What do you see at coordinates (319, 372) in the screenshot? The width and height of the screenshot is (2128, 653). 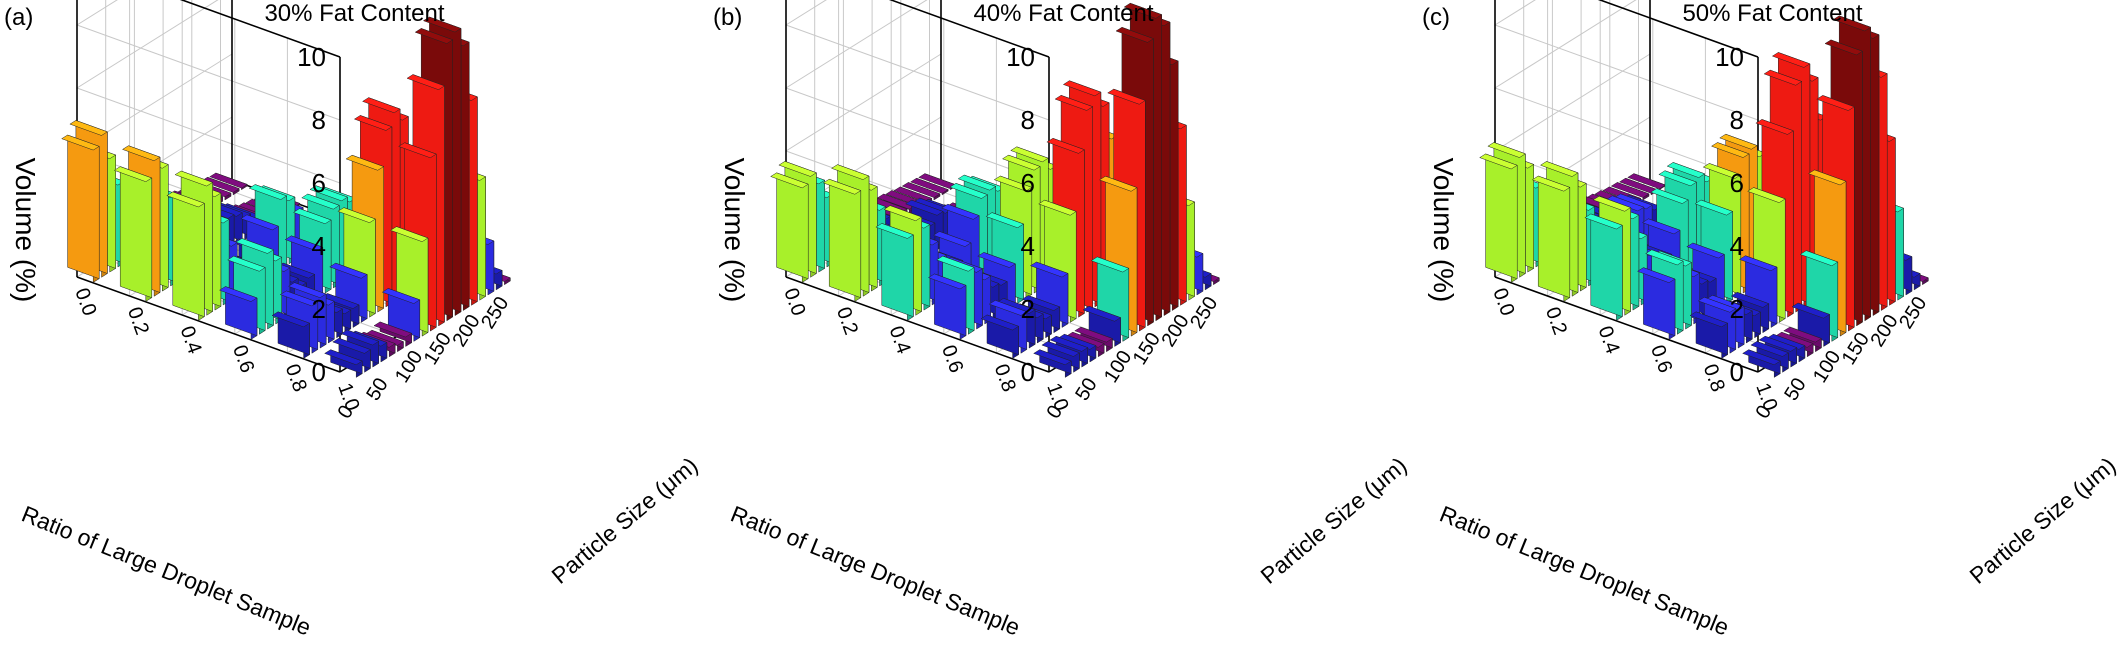 I see `z-tick-label: 0` at bounding box center [319, 372].